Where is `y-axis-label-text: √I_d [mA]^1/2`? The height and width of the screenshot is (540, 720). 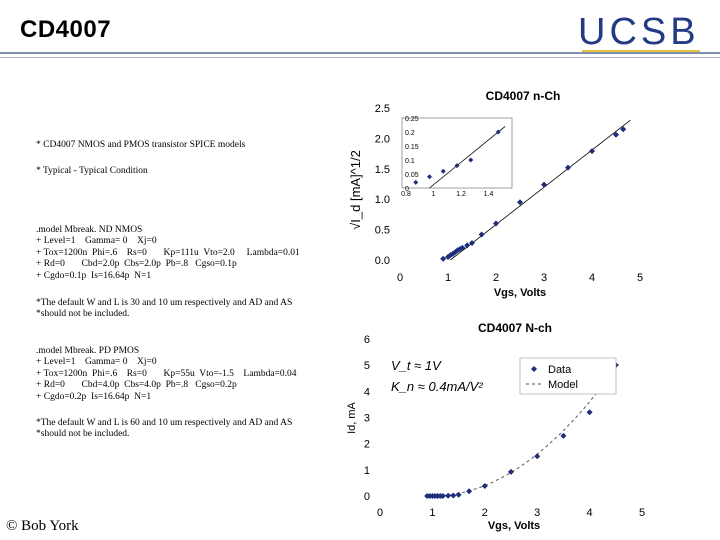
y-axis-label-text: √I_d [mA]^1/2 is located at coordinates (355, 190).